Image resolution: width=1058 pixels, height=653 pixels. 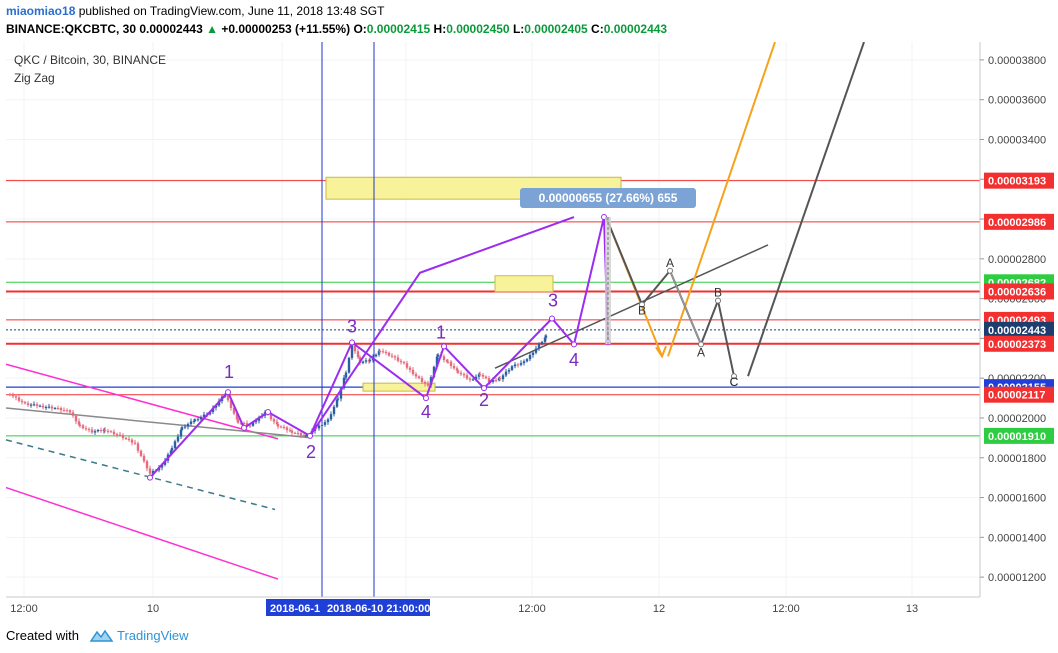 I want to click on symbol-info: BINANCE:QKCBTC, 30 0.00002443, so click(x=104, y=29).